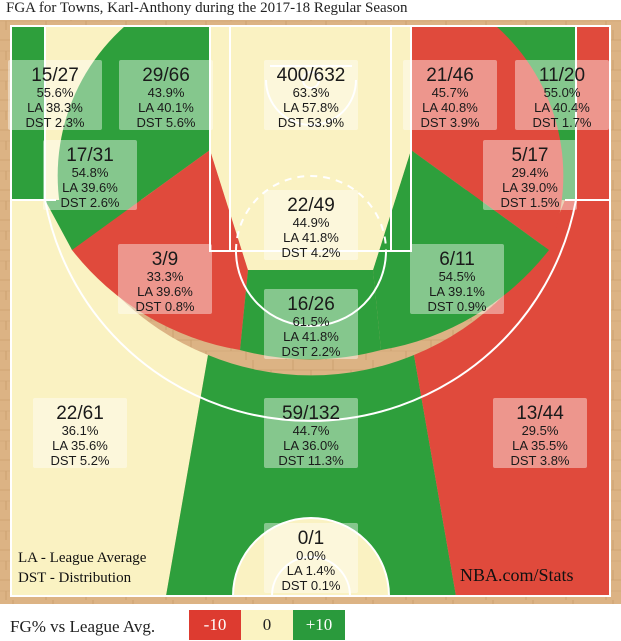 This screenshot has height=641, width=621. Describe the element at coordinates (89, 202) in the screenshot. I see `zone-left-baseline-mid-distribution: DST 2.6%` at that location.